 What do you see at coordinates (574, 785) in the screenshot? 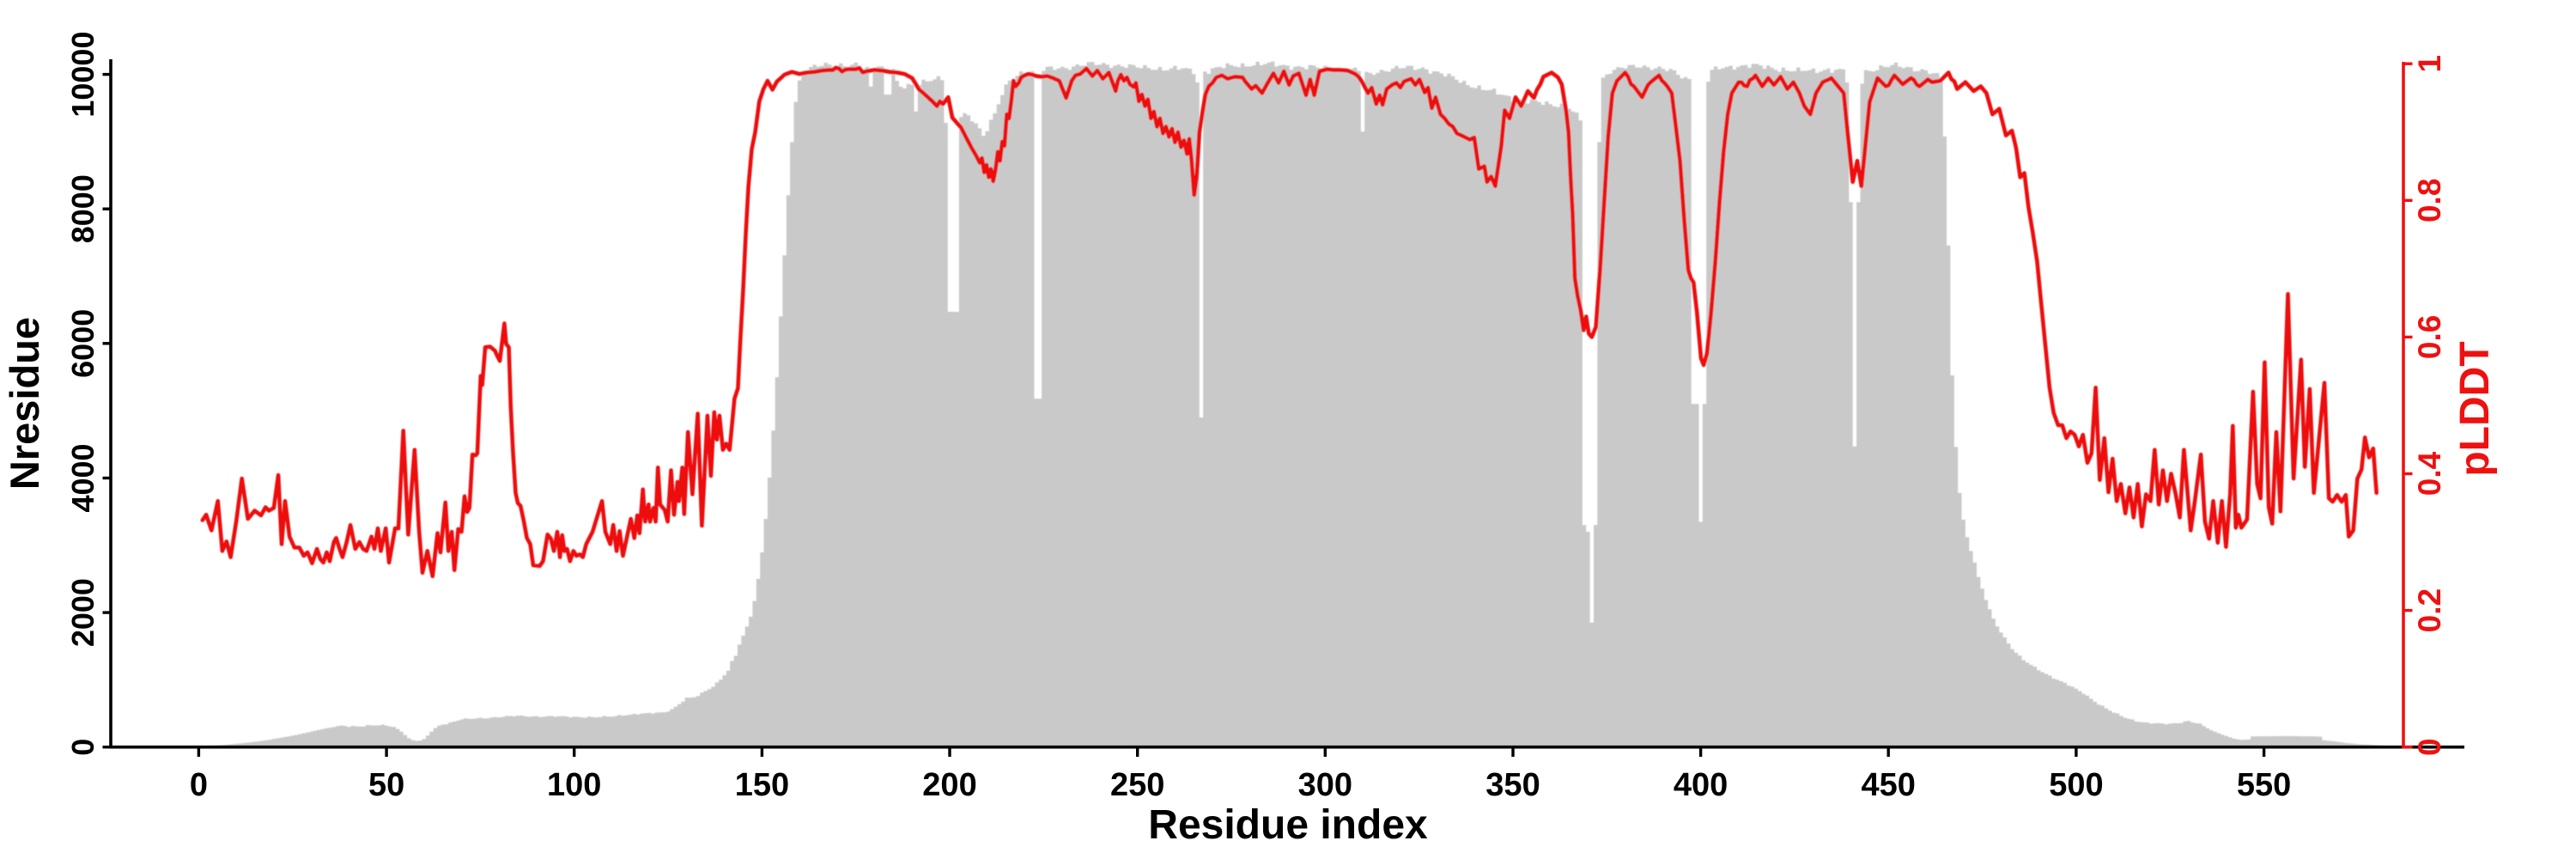
I see `svg-text: 100` at bounding box center [574, 785].